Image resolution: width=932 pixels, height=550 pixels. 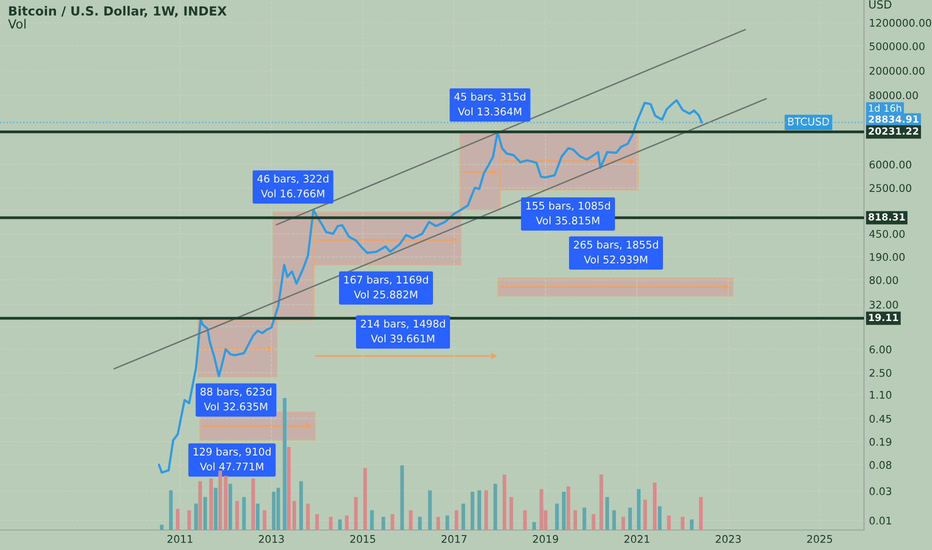 What do you see at coordinates (897, 46) in the screenshot?
I see `y-tick-label: 500000.00` at bounding box center [897, 46].